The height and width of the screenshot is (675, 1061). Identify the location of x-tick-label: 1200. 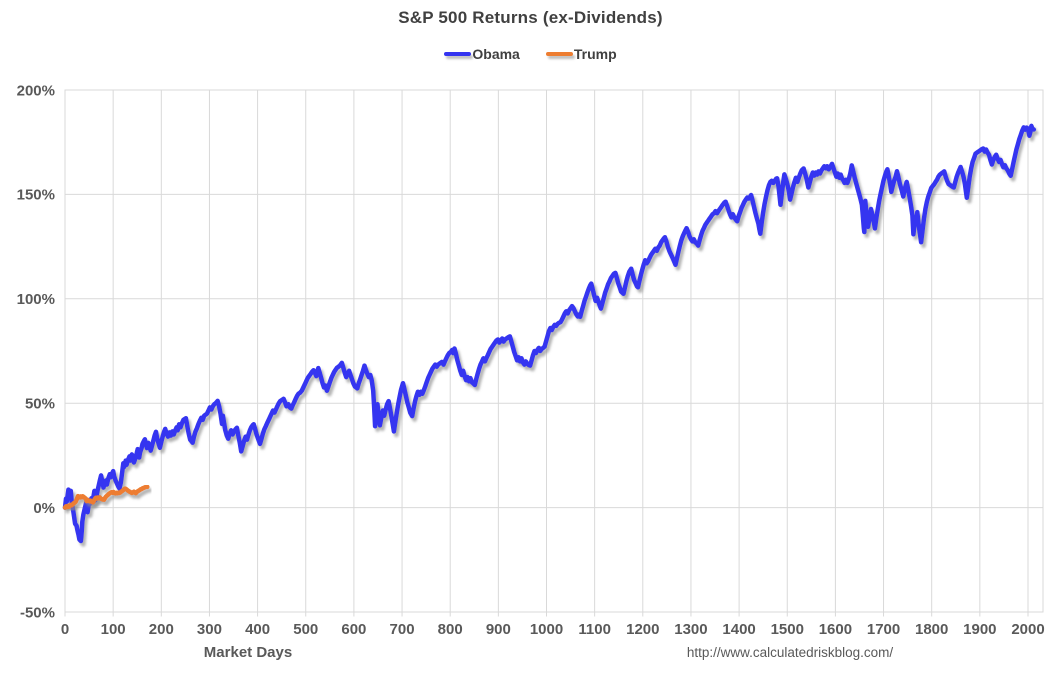
(642, 629).